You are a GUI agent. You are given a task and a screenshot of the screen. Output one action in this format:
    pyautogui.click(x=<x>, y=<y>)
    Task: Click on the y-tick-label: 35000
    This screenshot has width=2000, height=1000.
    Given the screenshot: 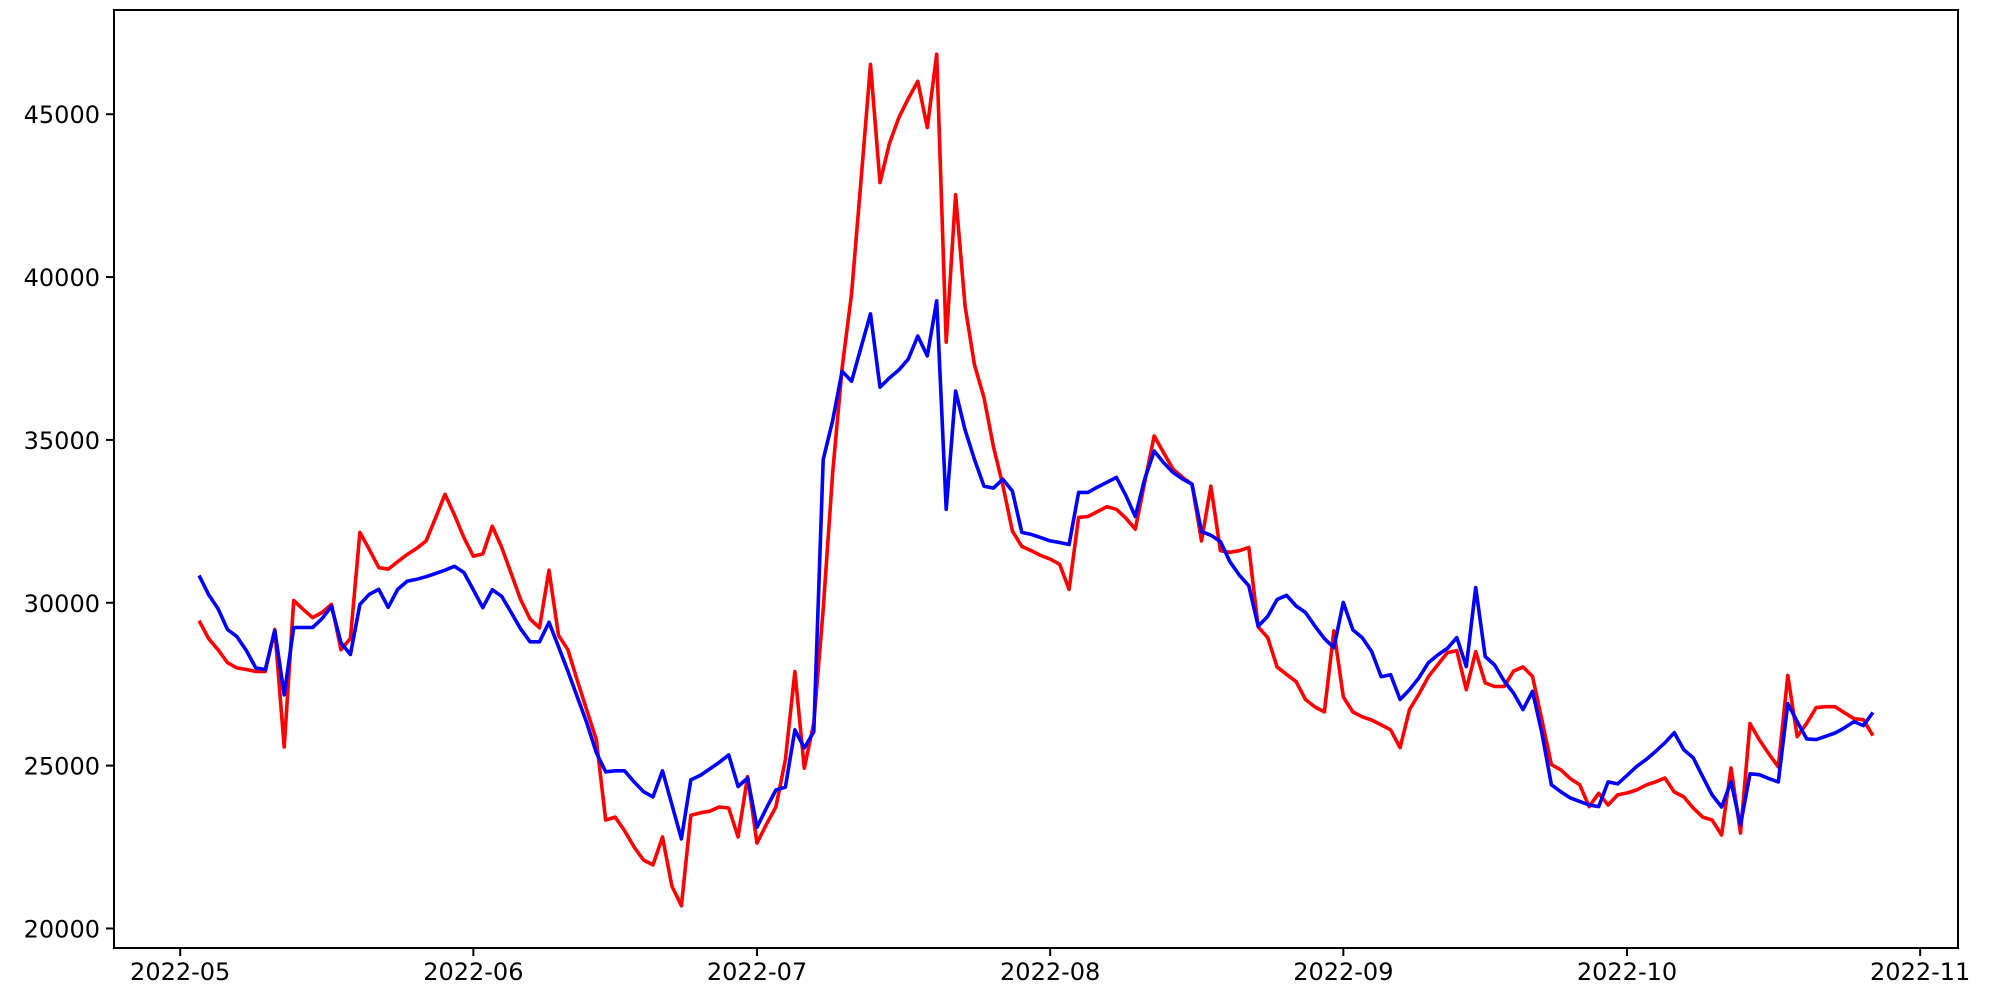 What is the action you would take?
    pyautogui.click(x=62, y=441)
    